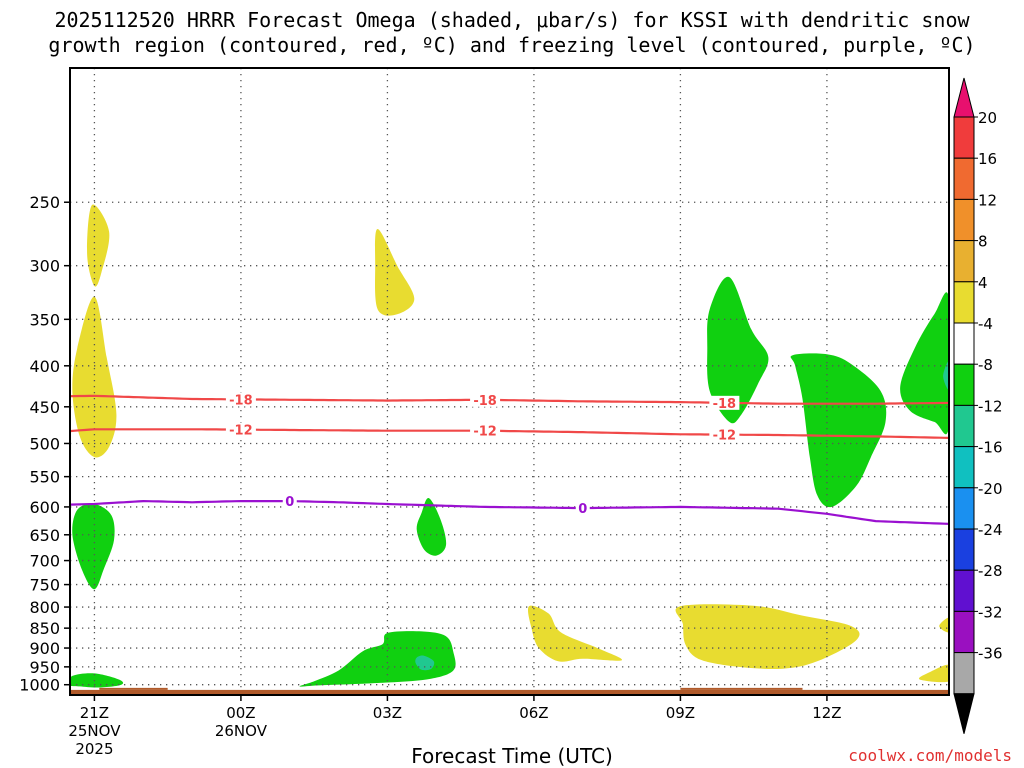 The width and height of the screenshot is (1024, 768). I want to click on y-tick-label: 400, so click(44, 366).